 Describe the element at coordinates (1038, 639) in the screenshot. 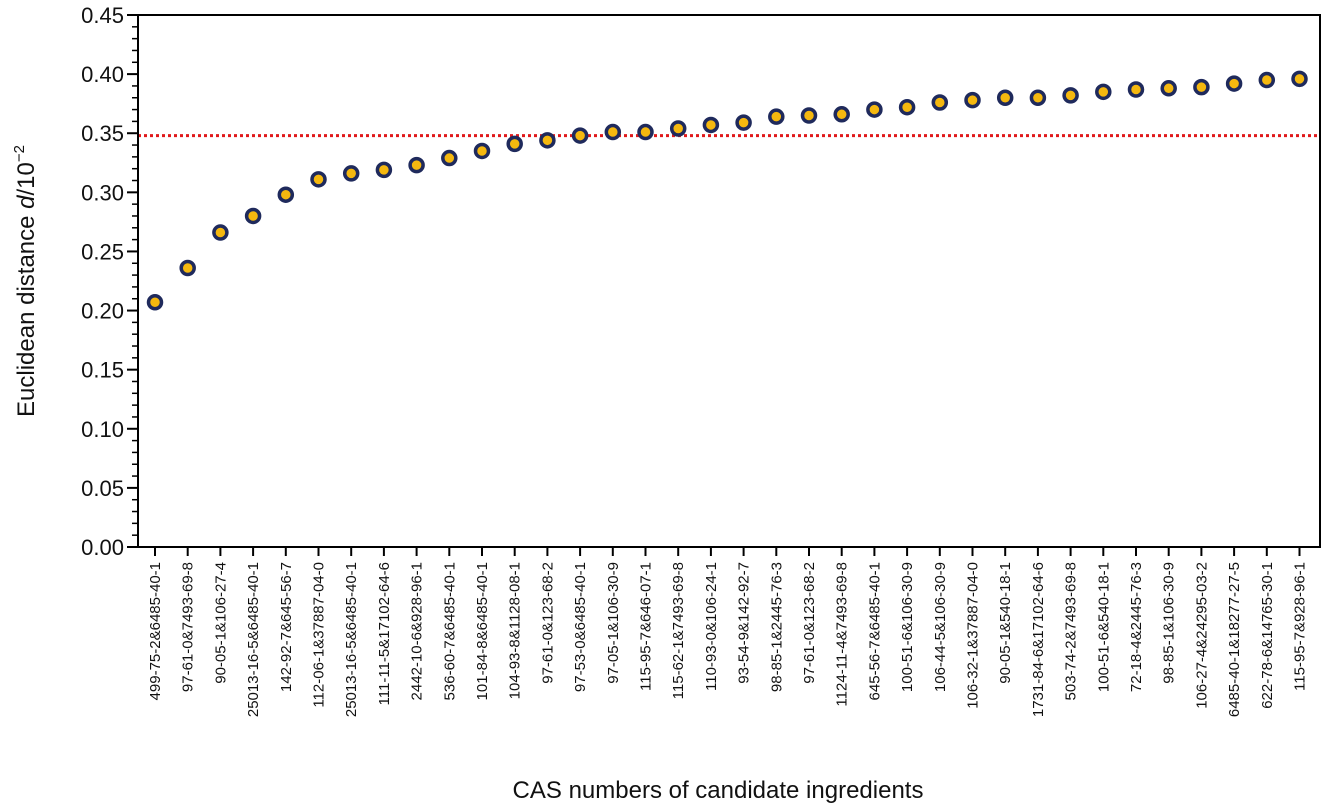

I see `x-tick-label: 1731-84-6&17102-64-6` at that location.